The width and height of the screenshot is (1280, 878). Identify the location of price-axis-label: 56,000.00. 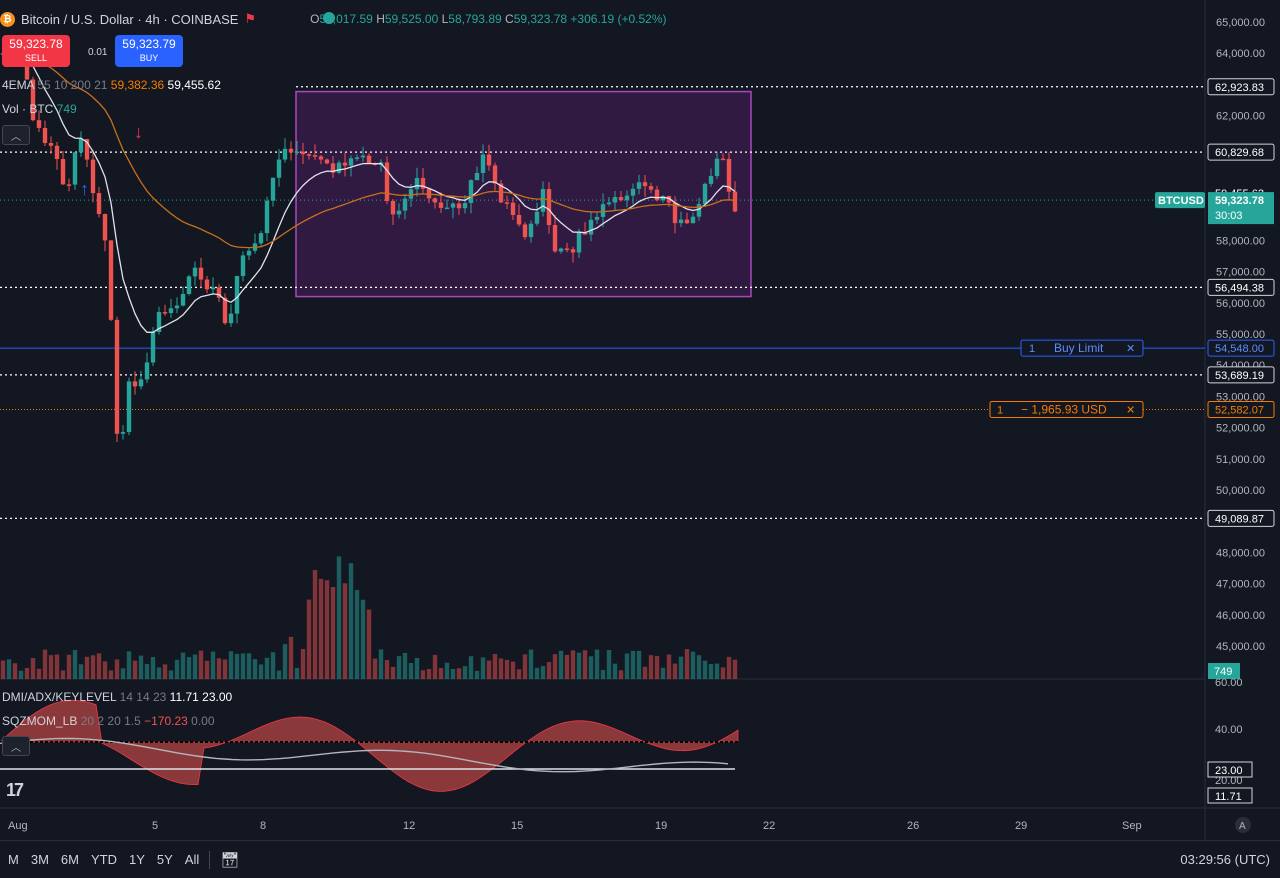
(1240, 304).